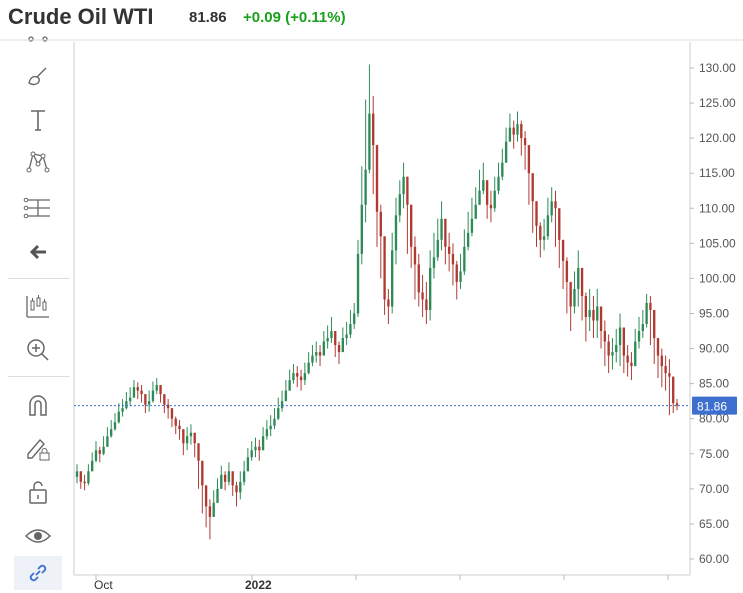  I want to click on y-tick-label: 80.00, so click(714, 419).